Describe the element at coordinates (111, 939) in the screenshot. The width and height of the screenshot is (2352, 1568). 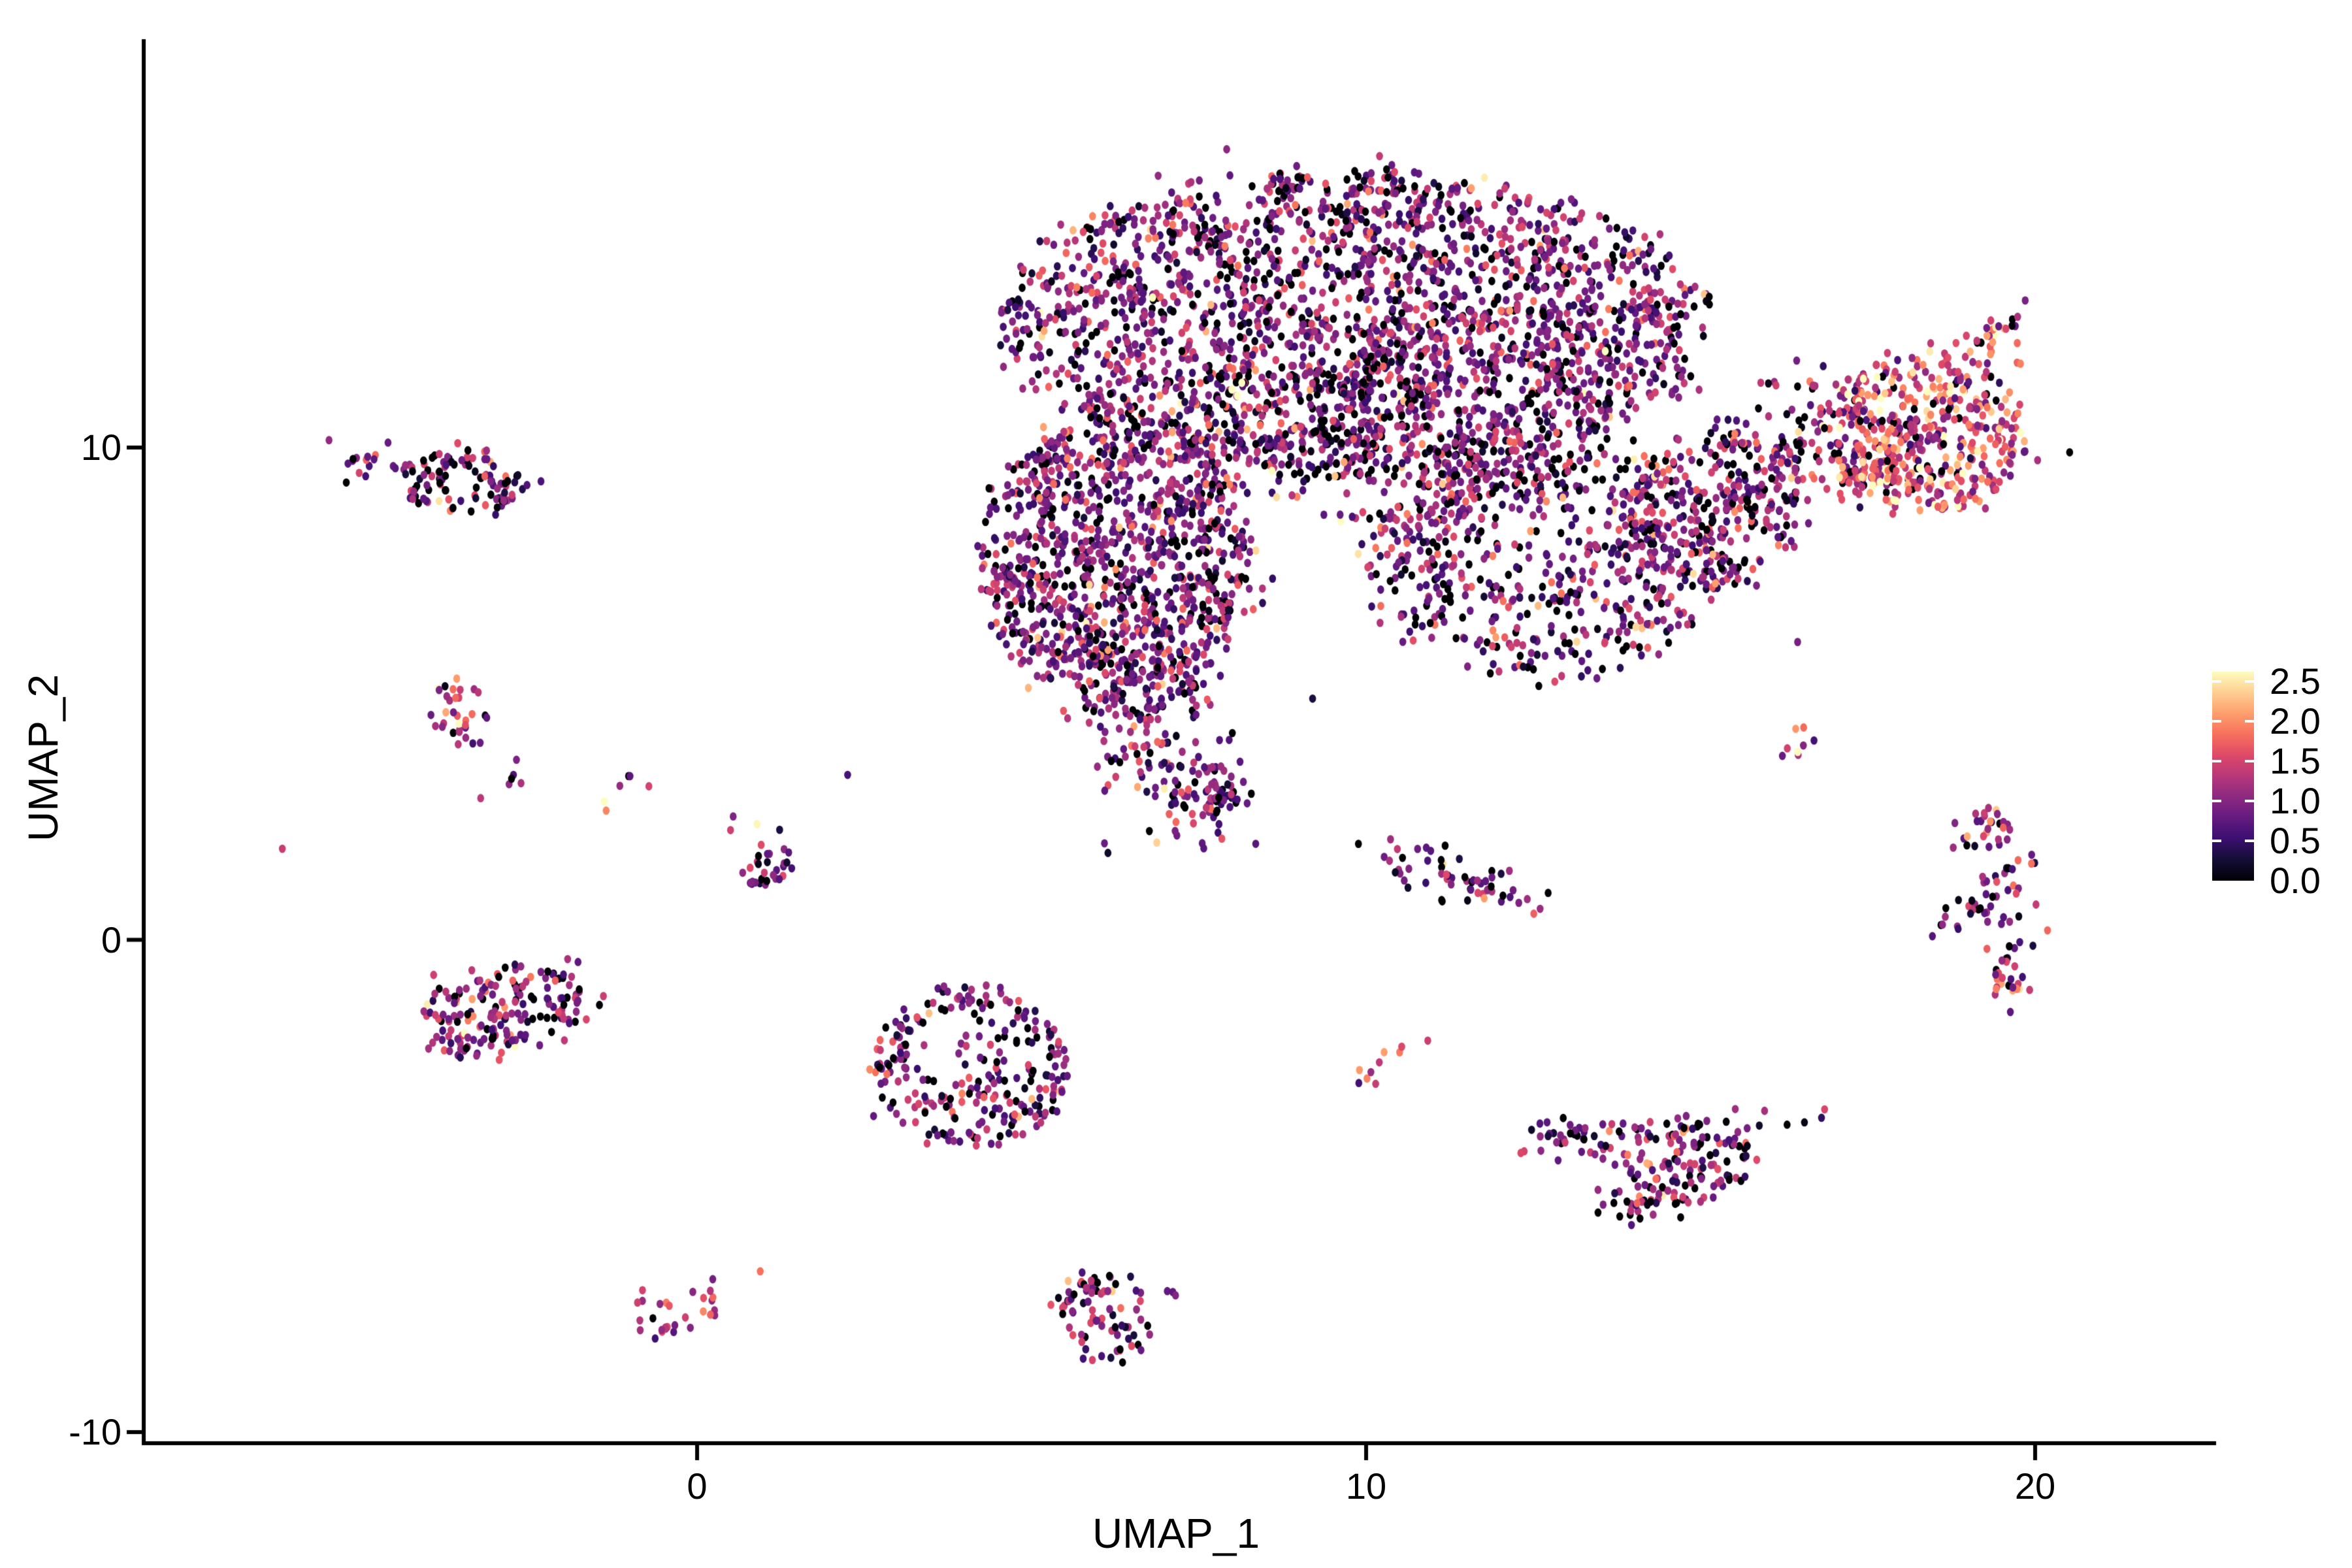
I see `y-tick-label: 0` at that location.